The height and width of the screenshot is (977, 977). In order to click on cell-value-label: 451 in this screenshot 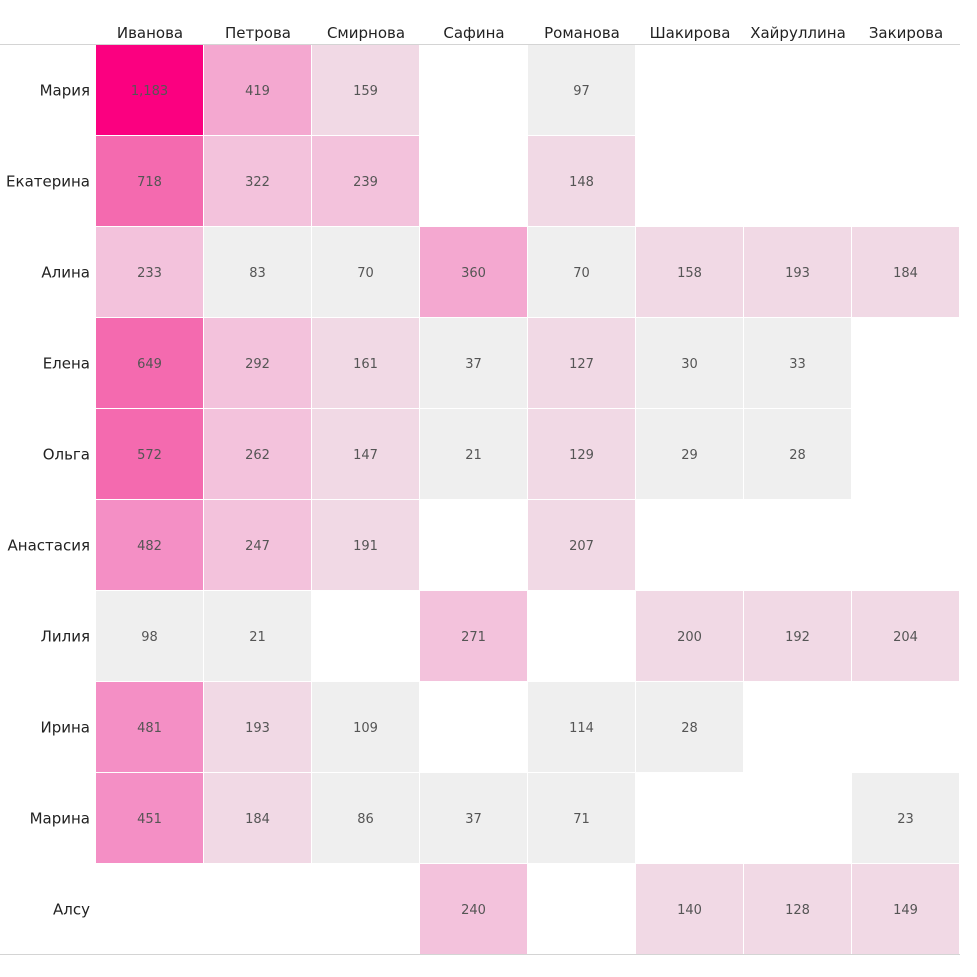, I will do `click(149, 819)`.